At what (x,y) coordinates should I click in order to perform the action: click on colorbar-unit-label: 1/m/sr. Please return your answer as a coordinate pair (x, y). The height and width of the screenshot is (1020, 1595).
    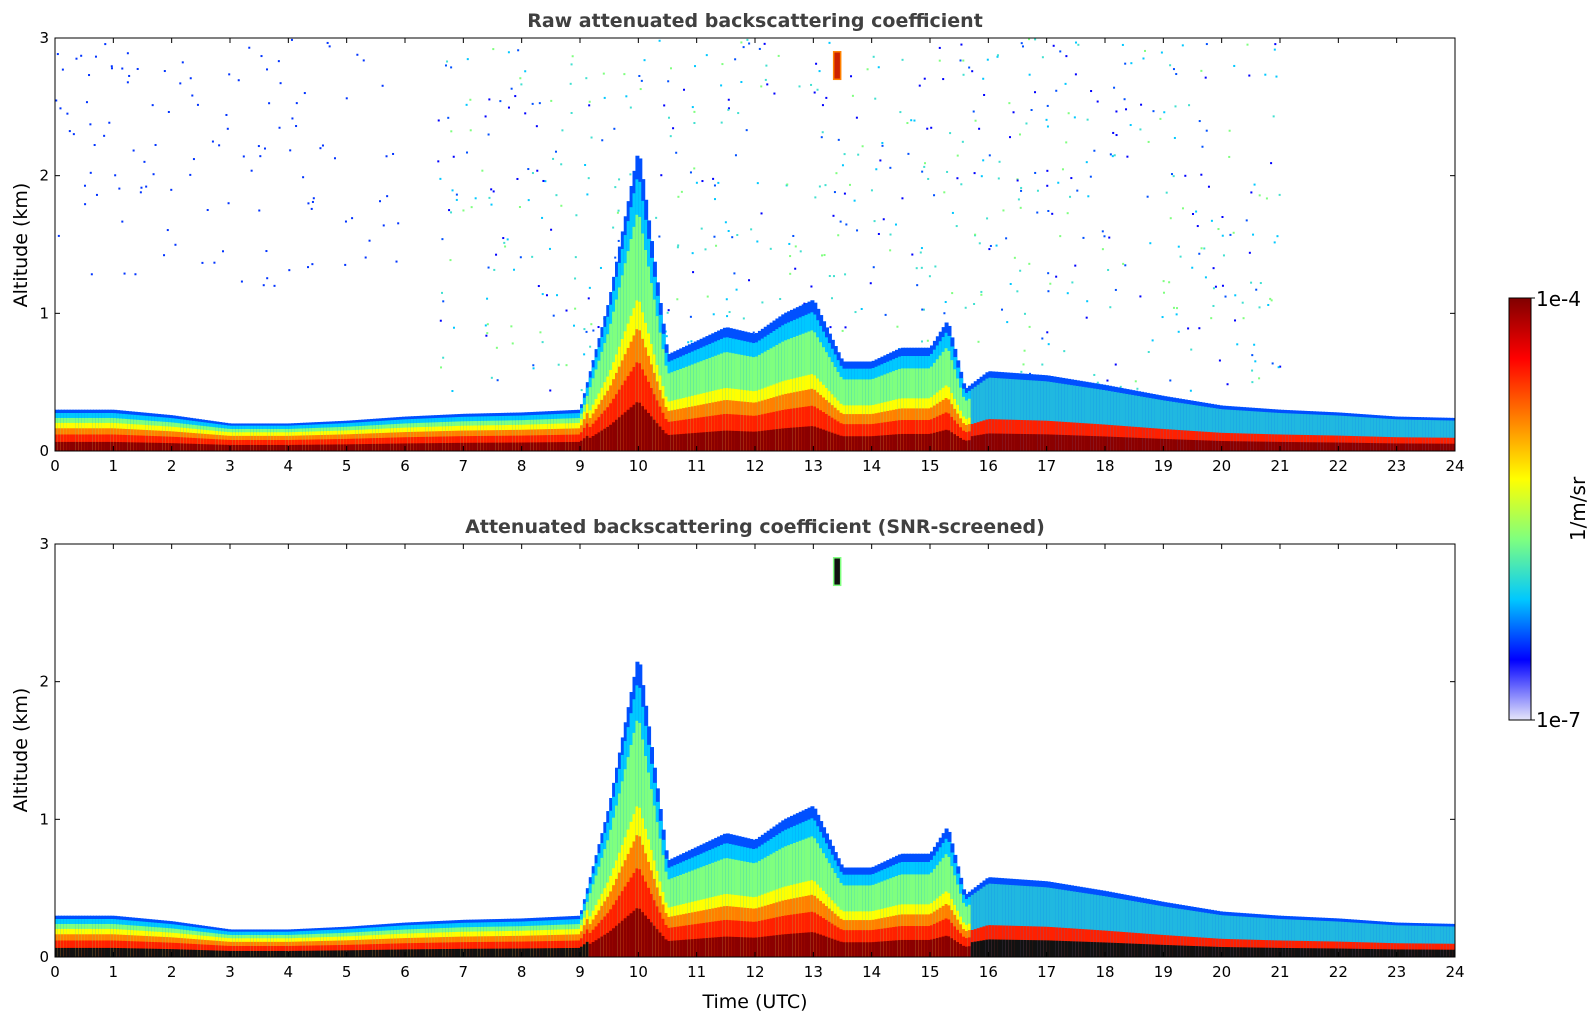
    Looking at the image, I should click on (1578, 508).